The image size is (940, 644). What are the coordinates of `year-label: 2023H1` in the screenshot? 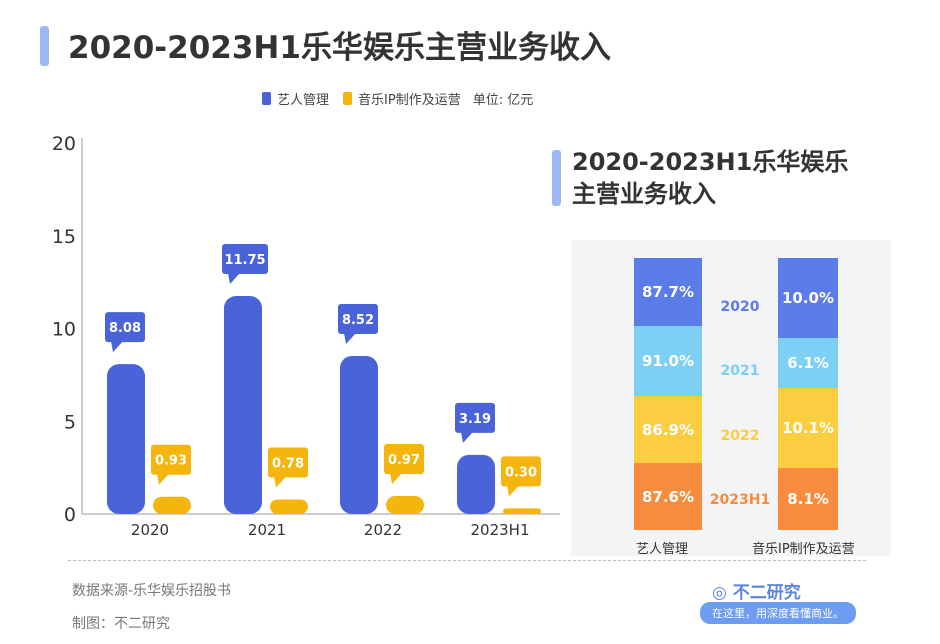 It's located at (740, 500).